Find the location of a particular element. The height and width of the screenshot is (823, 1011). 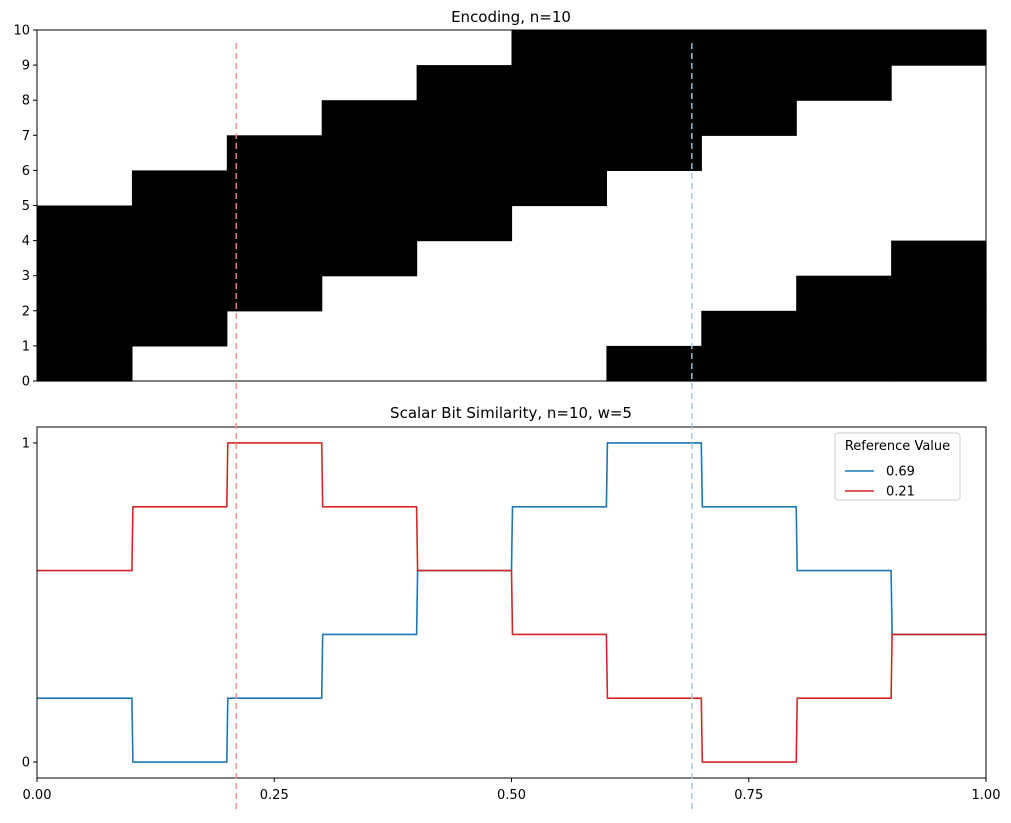

x-tick-label: 1.00 is located at coordinates (986, 795).